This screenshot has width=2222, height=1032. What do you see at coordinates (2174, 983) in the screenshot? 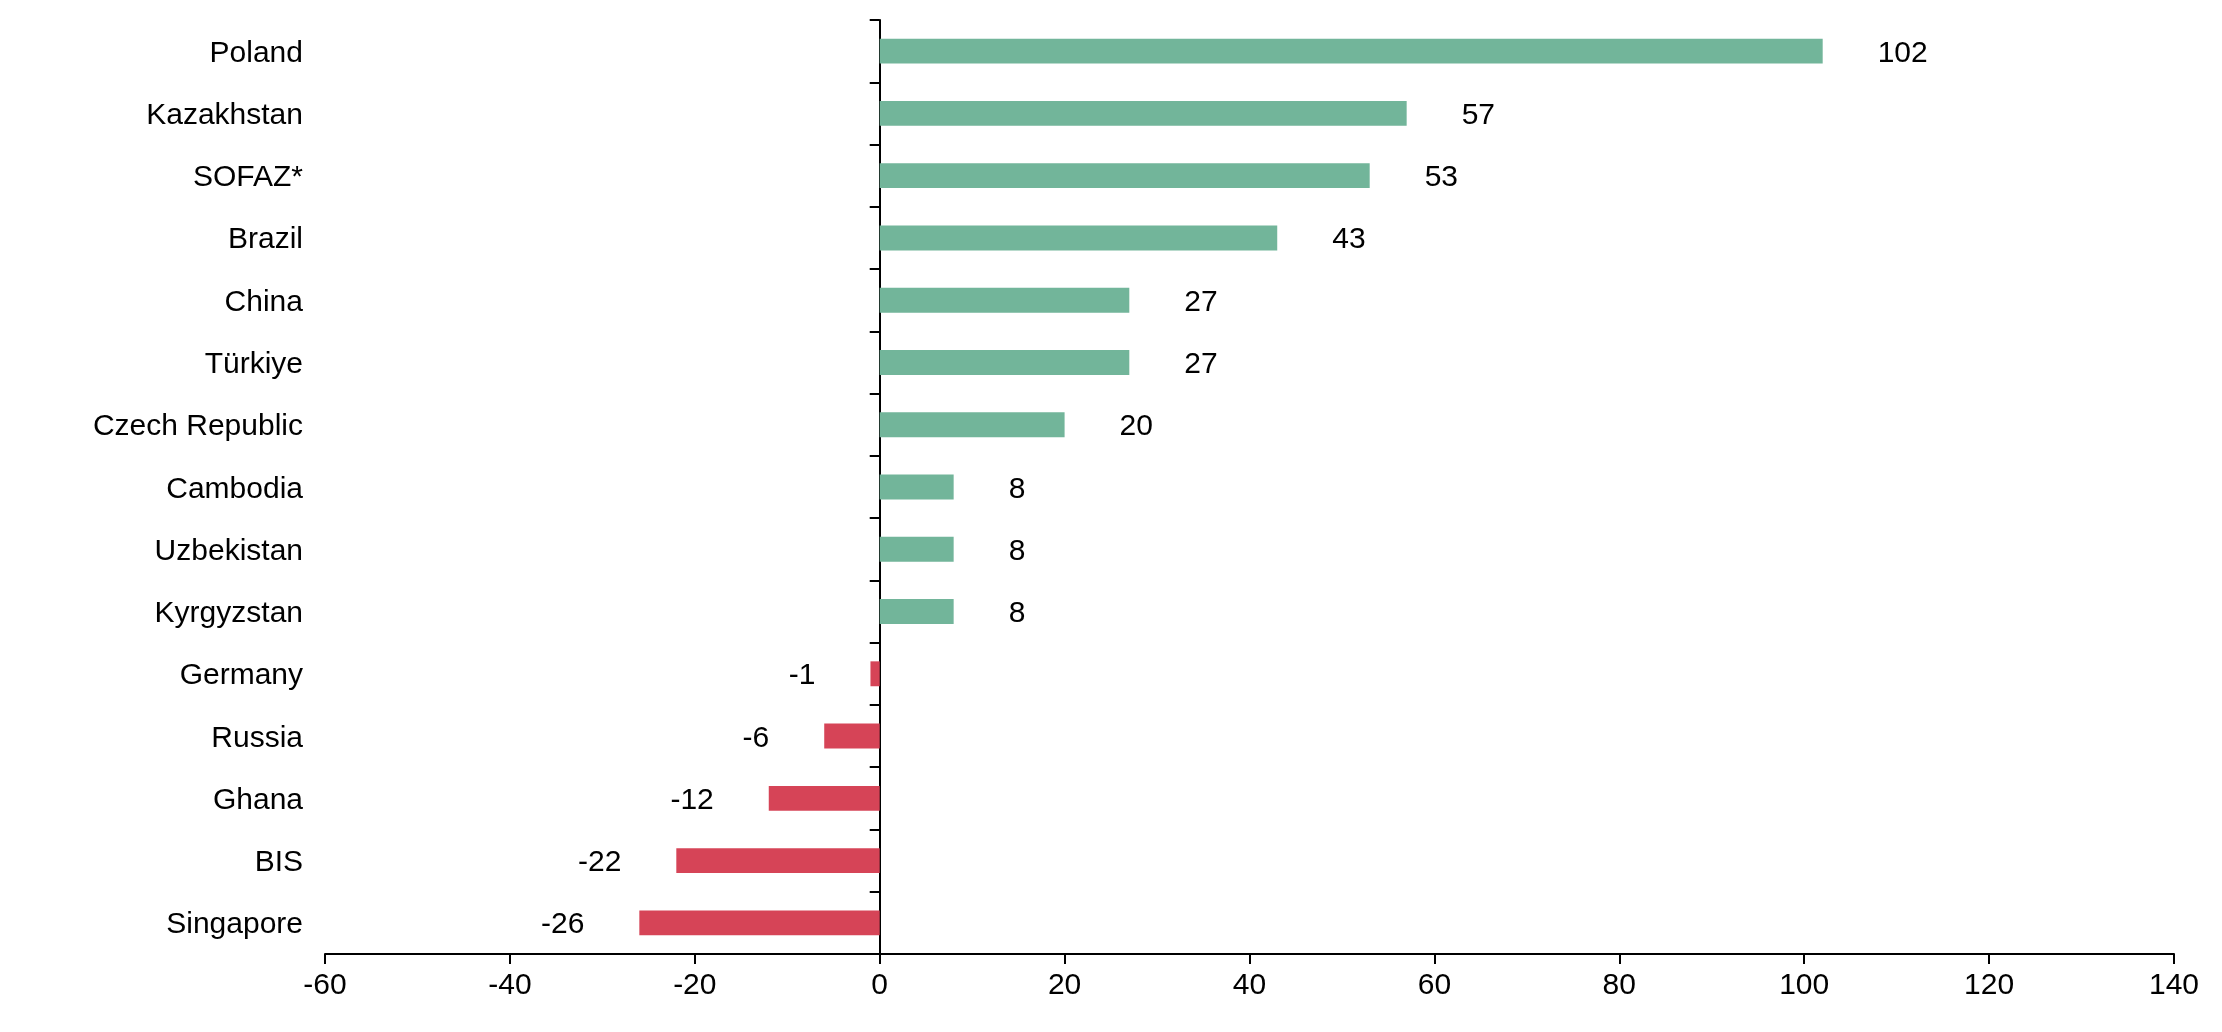
I see `x-tick-label: 140` at bounding box center [2174, 983].